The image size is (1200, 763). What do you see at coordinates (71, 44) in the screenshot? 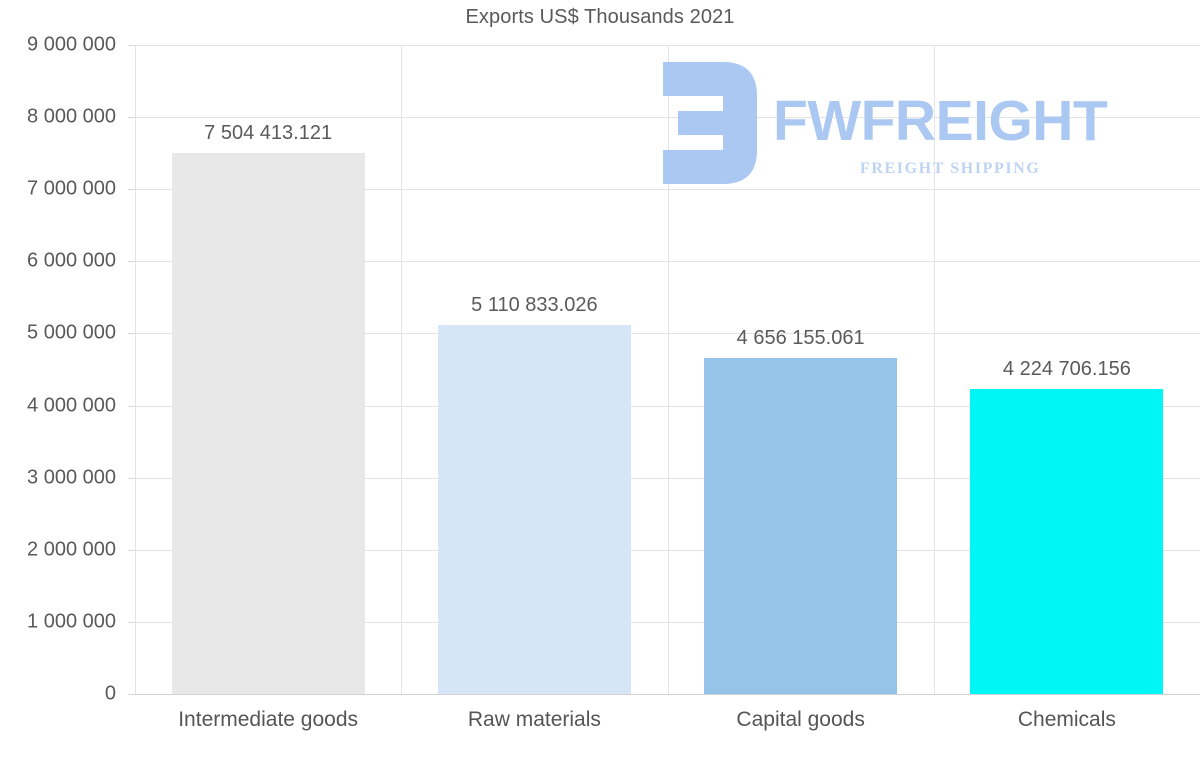
I see `y-axis-tick-label: 9 000 000` at bounding box center [71, 44].